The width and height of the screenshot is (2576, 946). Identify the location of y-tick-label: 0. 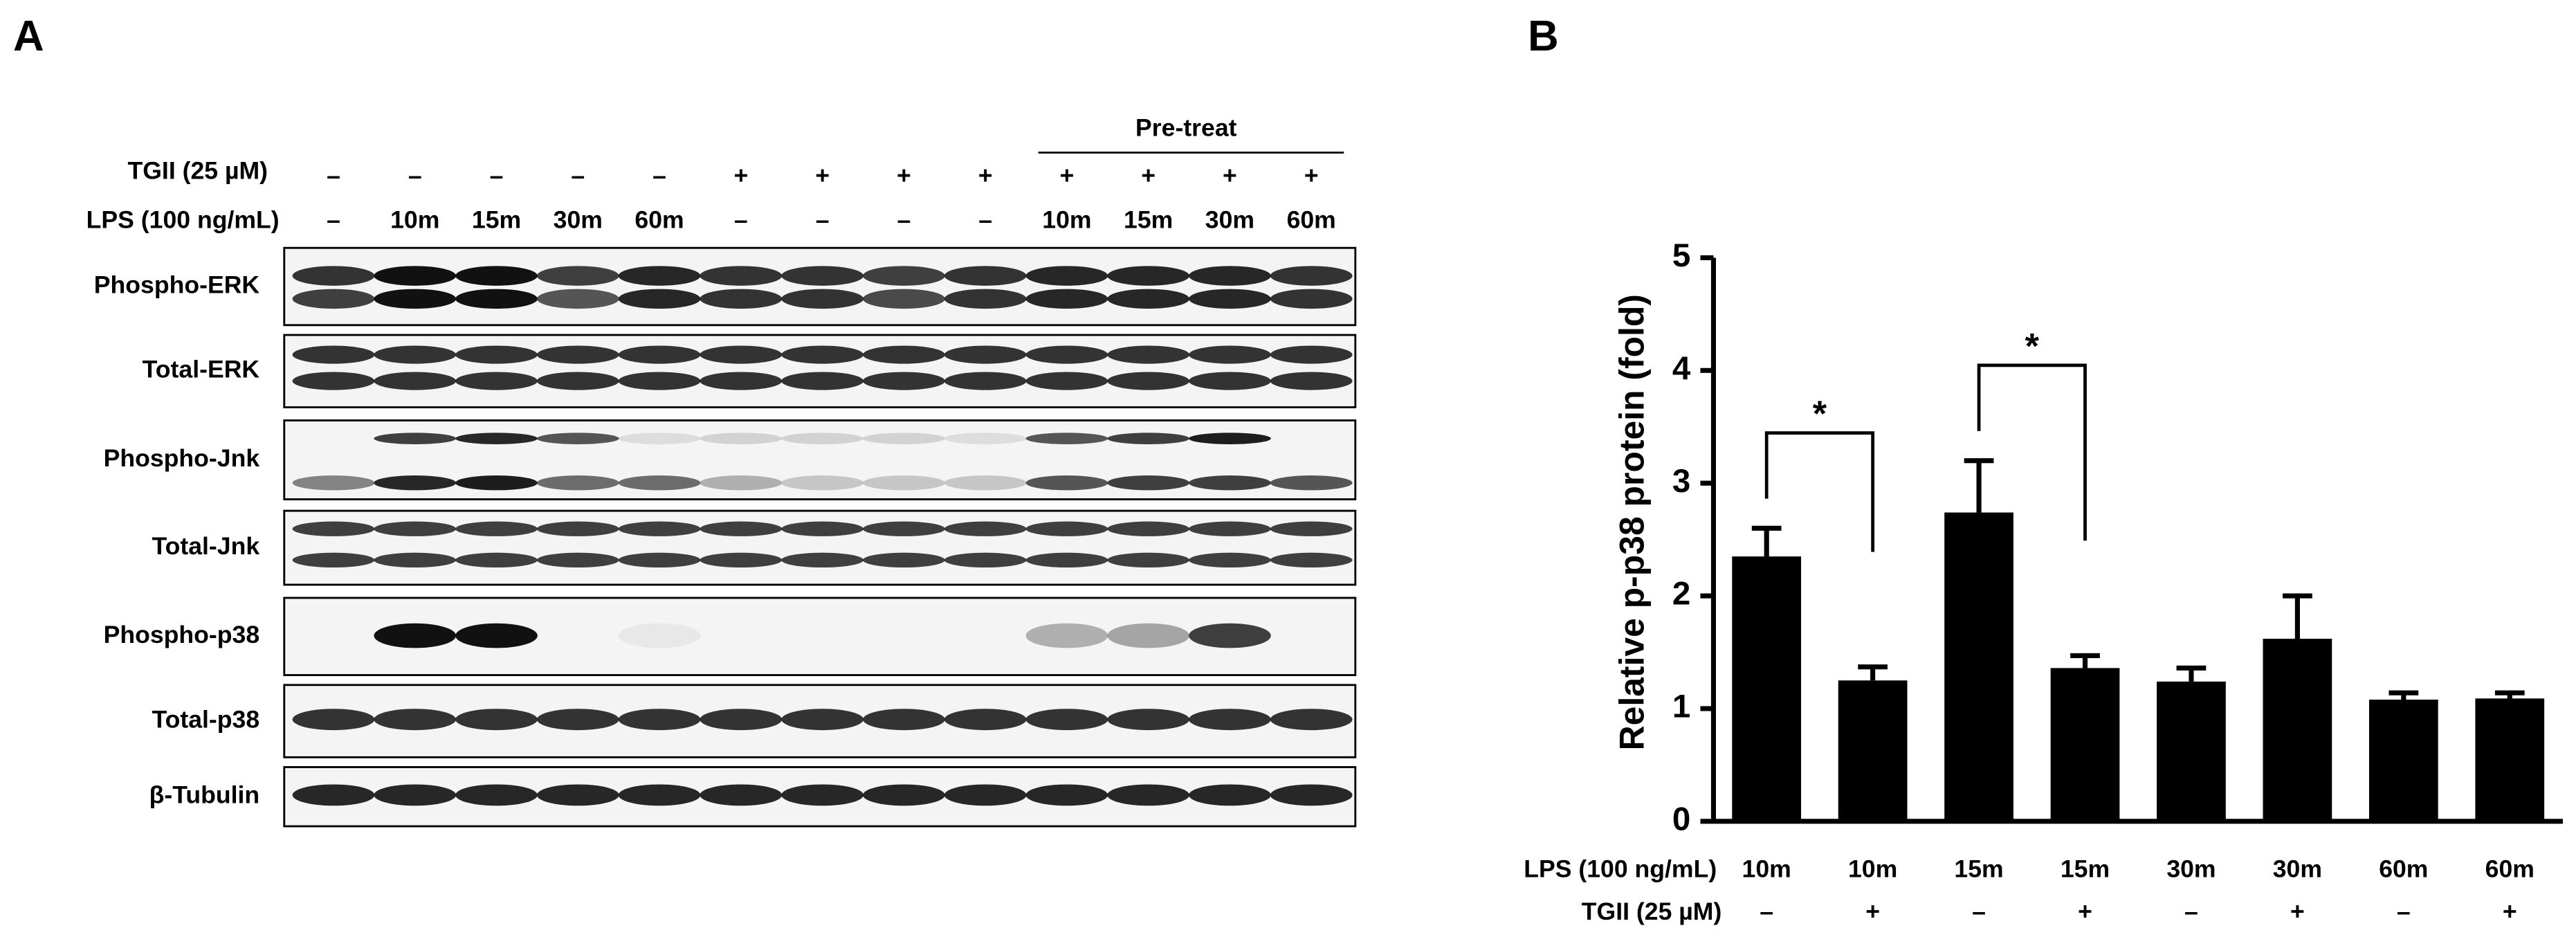
(1681, 819).